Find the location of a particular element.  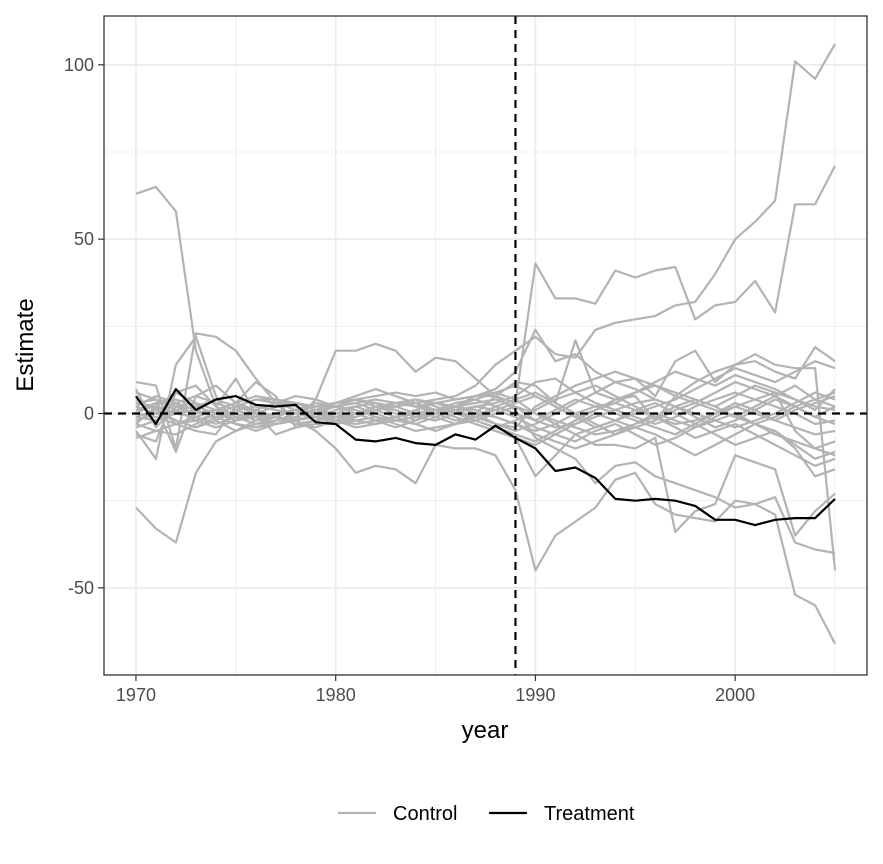

y-tick-label: -50 is located at coordinates (81, 588).